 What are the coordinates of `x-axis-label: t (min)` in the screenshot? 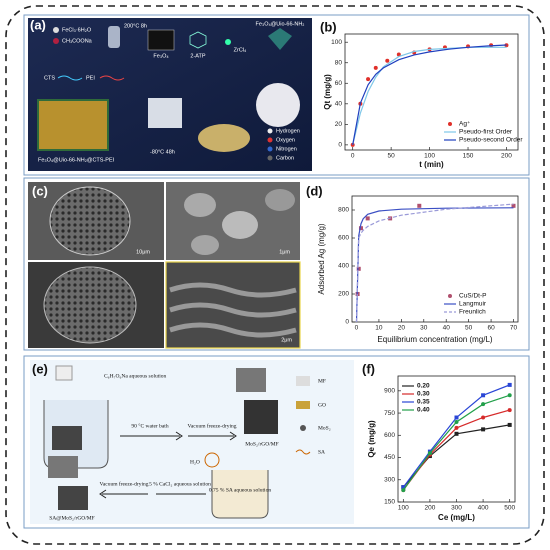 It's located at (431, 164).